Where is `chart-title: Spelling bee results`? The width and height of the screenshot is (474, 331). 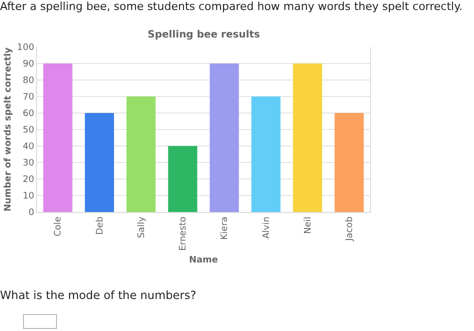 chart-title: Spelling bee results is located at coordinates (204, 35).